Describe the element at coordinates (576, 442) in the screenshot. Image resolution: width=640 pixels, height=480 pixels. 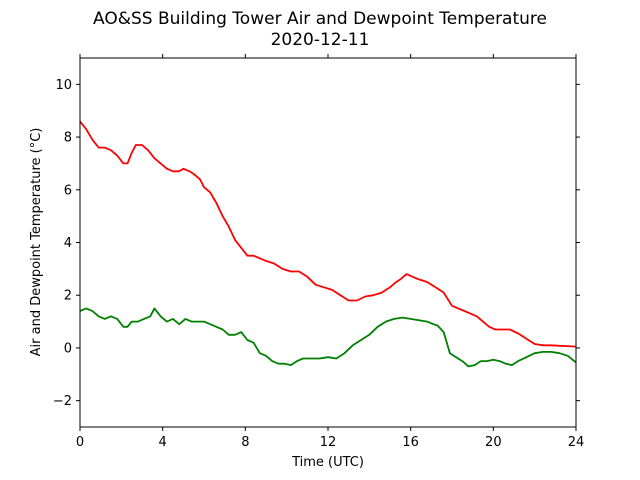
I see `x-tick-label: 24` at that location.